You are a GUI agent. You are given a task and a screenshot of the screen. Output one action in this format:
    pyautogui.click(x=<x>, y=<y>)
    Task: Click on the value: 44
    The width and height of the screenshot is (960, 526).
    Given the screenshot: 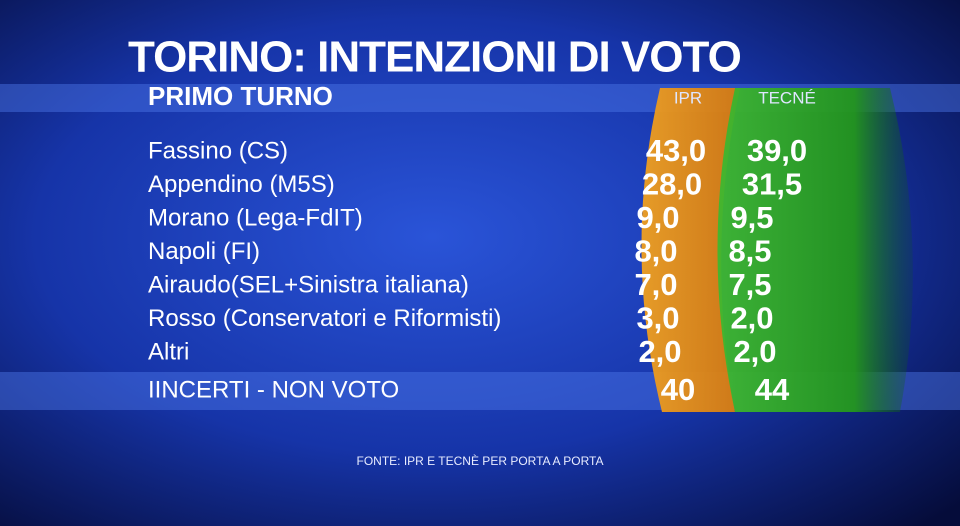 What is the action you would take?
    pyautogui.click(x=772, y=389)
    